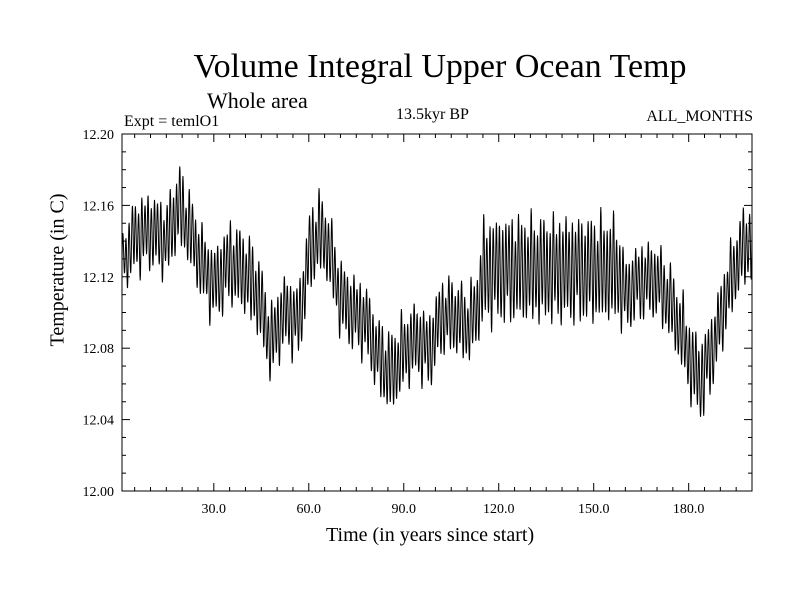  What do you see at coordinates (214, 509) in the screenshot?
I see `x-tick-label: 30.0` at bounding box center [214, 509].